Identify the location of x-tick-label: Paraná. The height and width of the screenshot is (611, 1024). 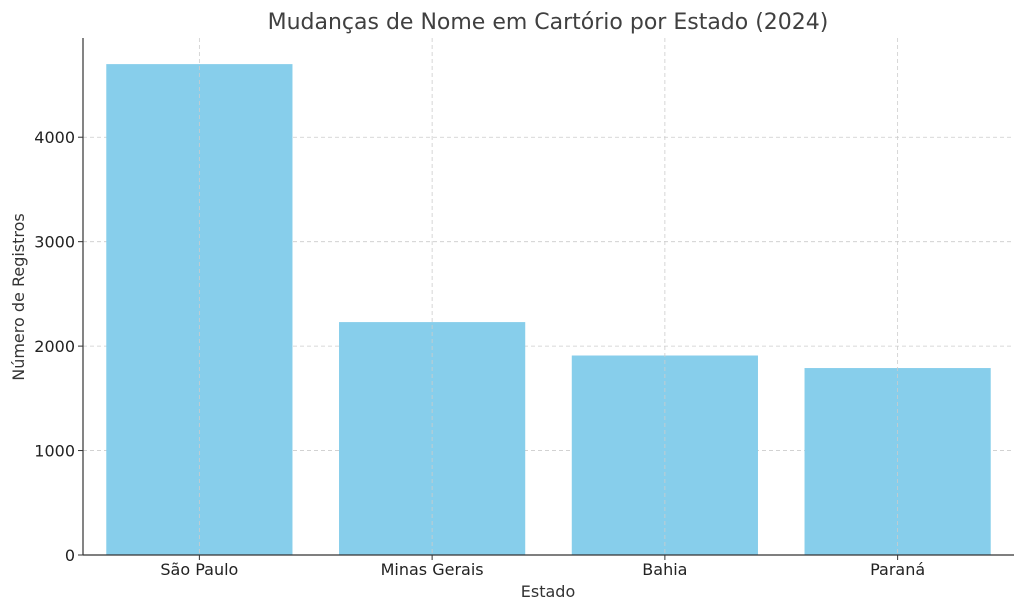
(897, 569).